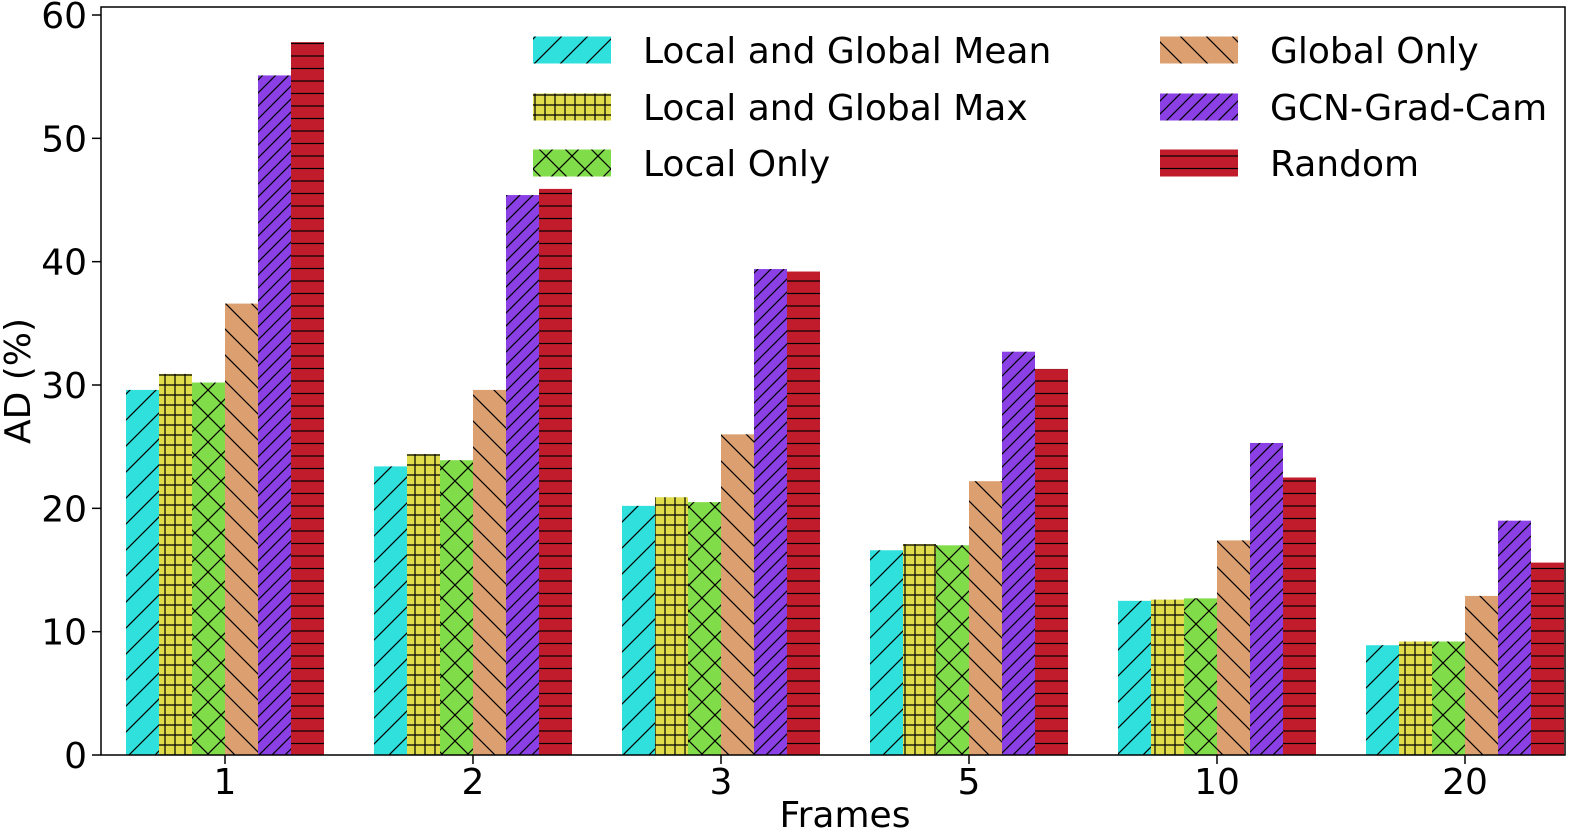 This screenshot has height=838, width=1590. I want to click on x-tick-label: 10, so click(1217, 782).